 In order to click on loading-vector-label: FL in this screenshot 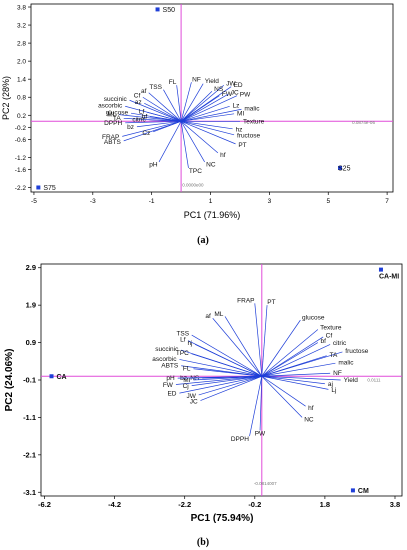, I will do `click(173, 82)`.